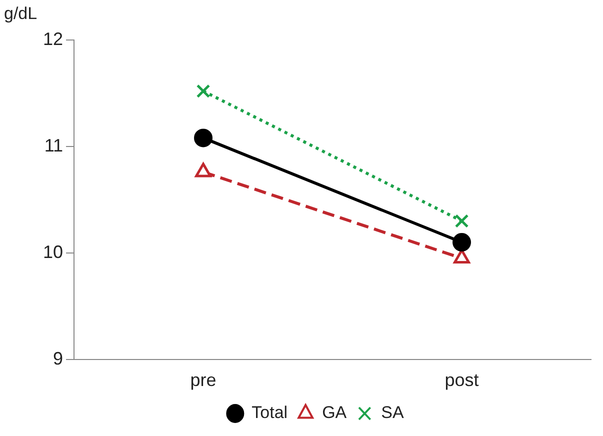 This screenshot has width=603, height=436. I want to click on y-axis-title: g/dL, so click(21, 14).